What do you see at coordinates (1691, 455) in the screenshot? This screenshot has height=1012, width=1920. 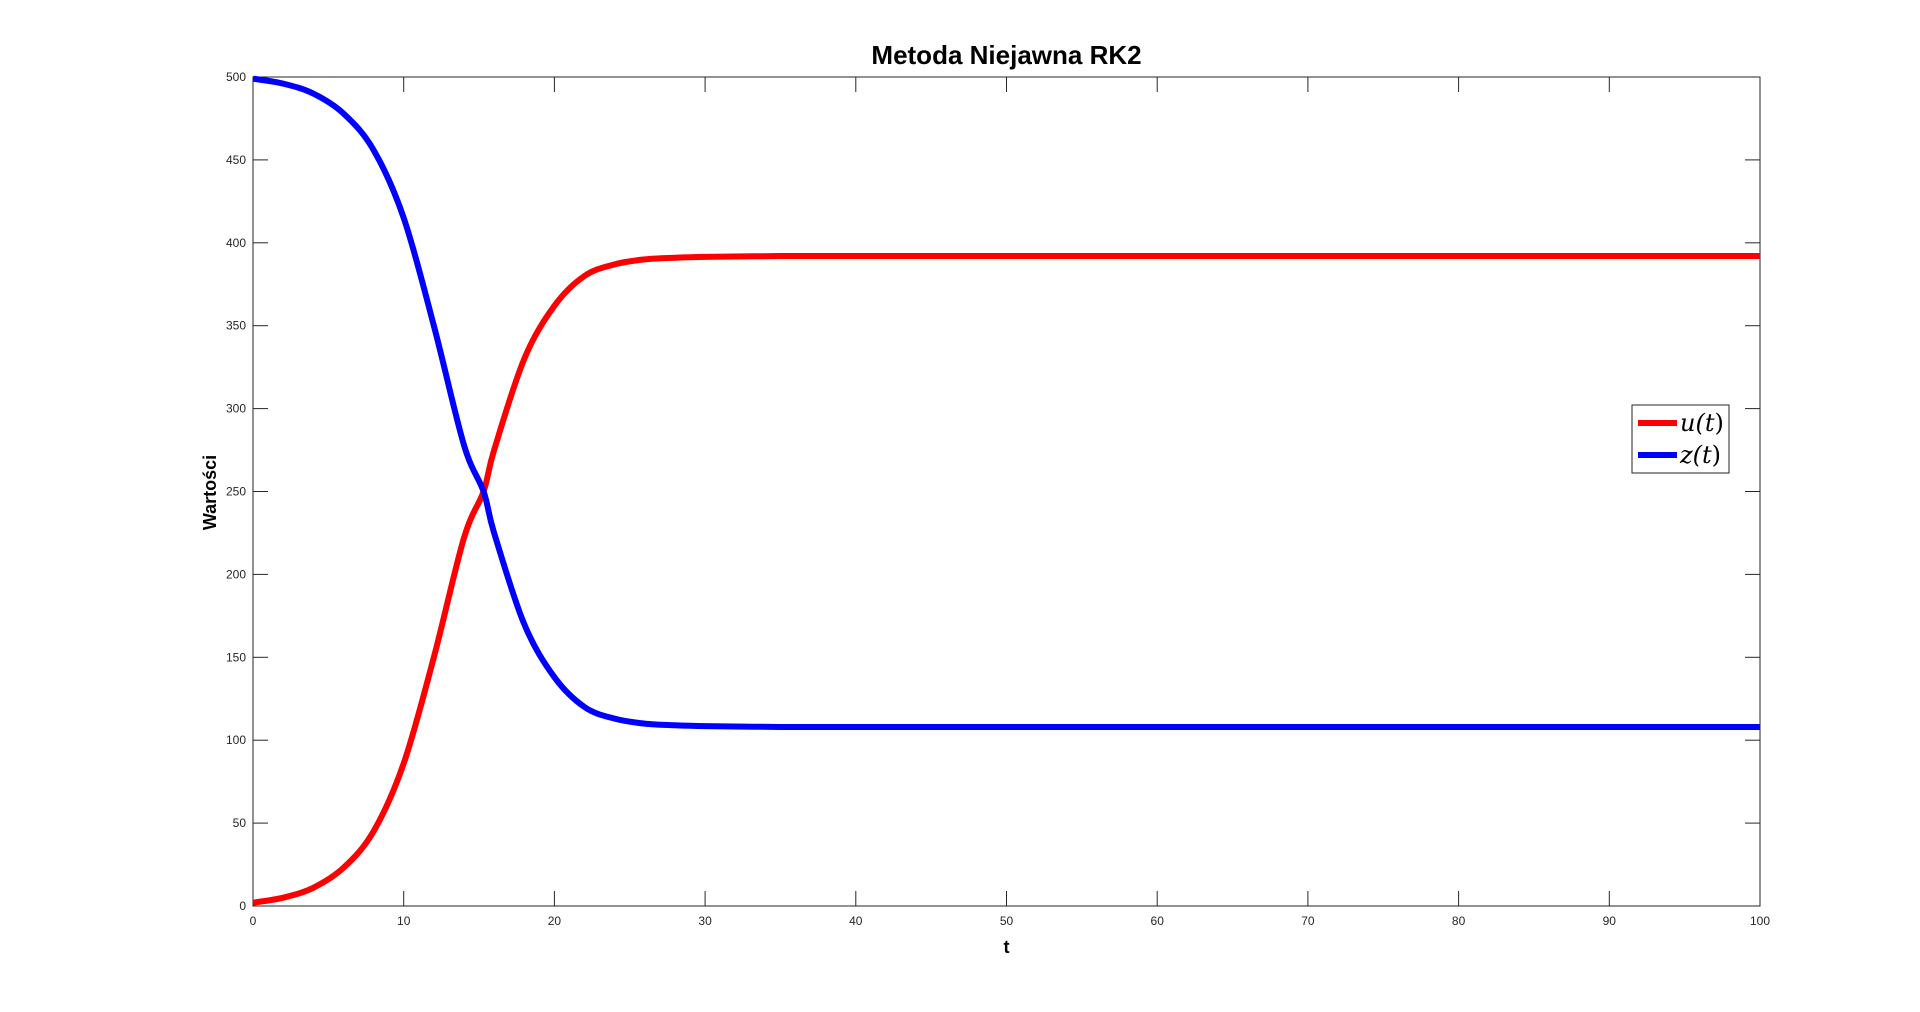 I see `legend-label-part: z(` at bounding box center [1691, 455].